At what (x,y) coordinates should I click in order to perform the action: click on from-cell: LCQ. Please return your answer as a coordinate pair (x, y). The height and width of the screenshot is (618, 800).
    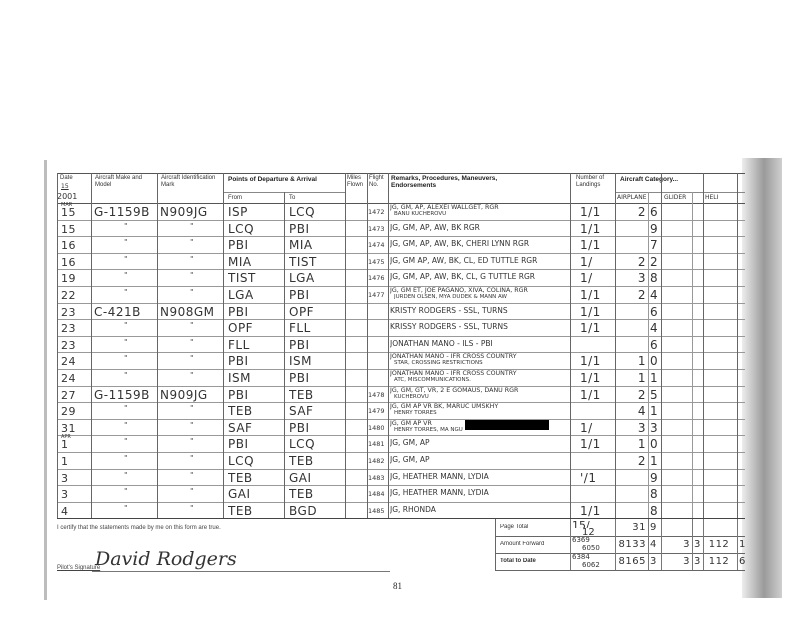
    Looking at the image, I should click on (241, 461).